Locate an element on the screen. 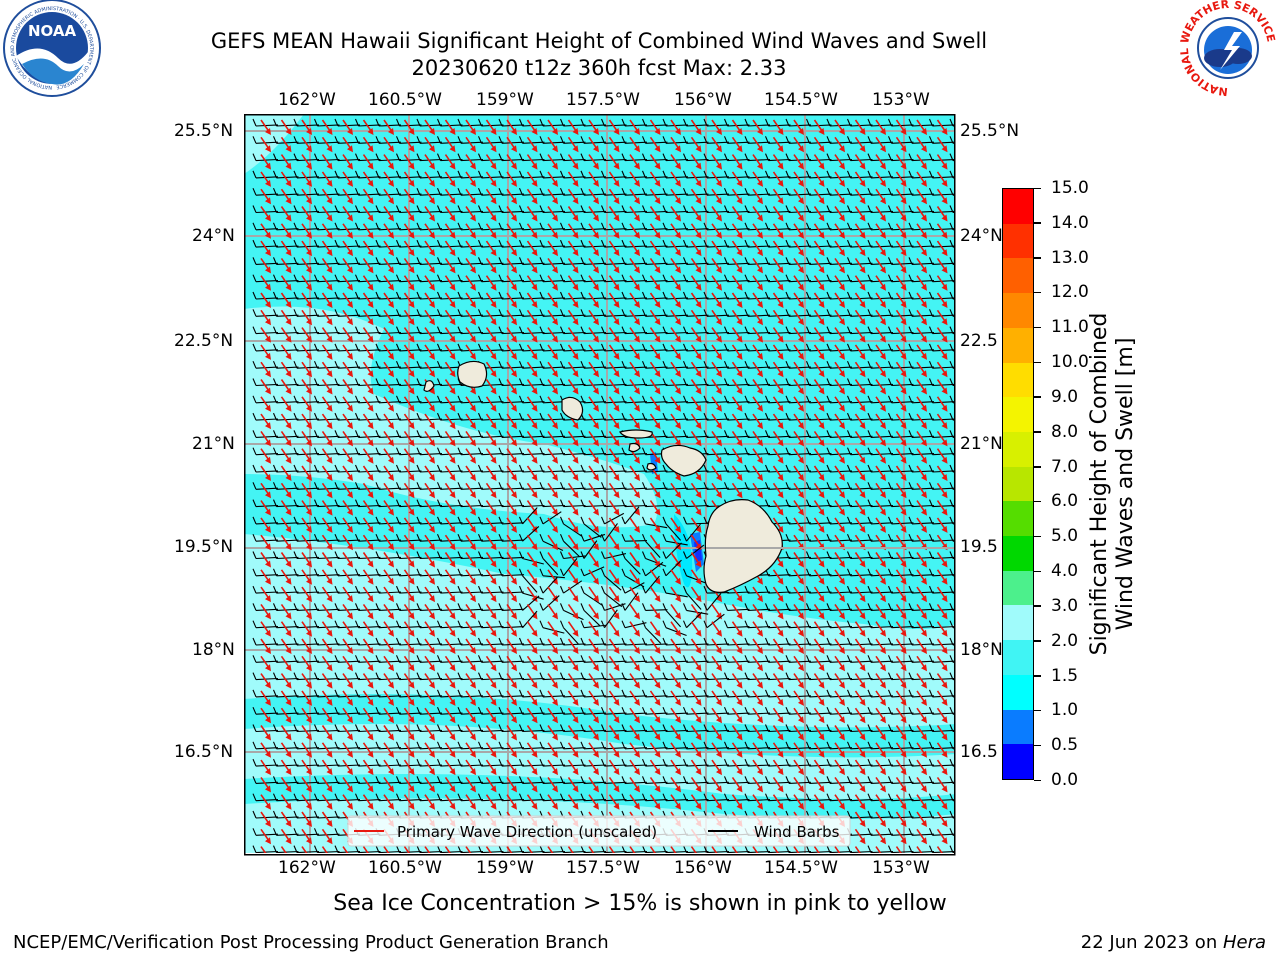 This screenshot has width=1280, height=960. lat-label-right: 16.5 is located at coordinates (979, 752).